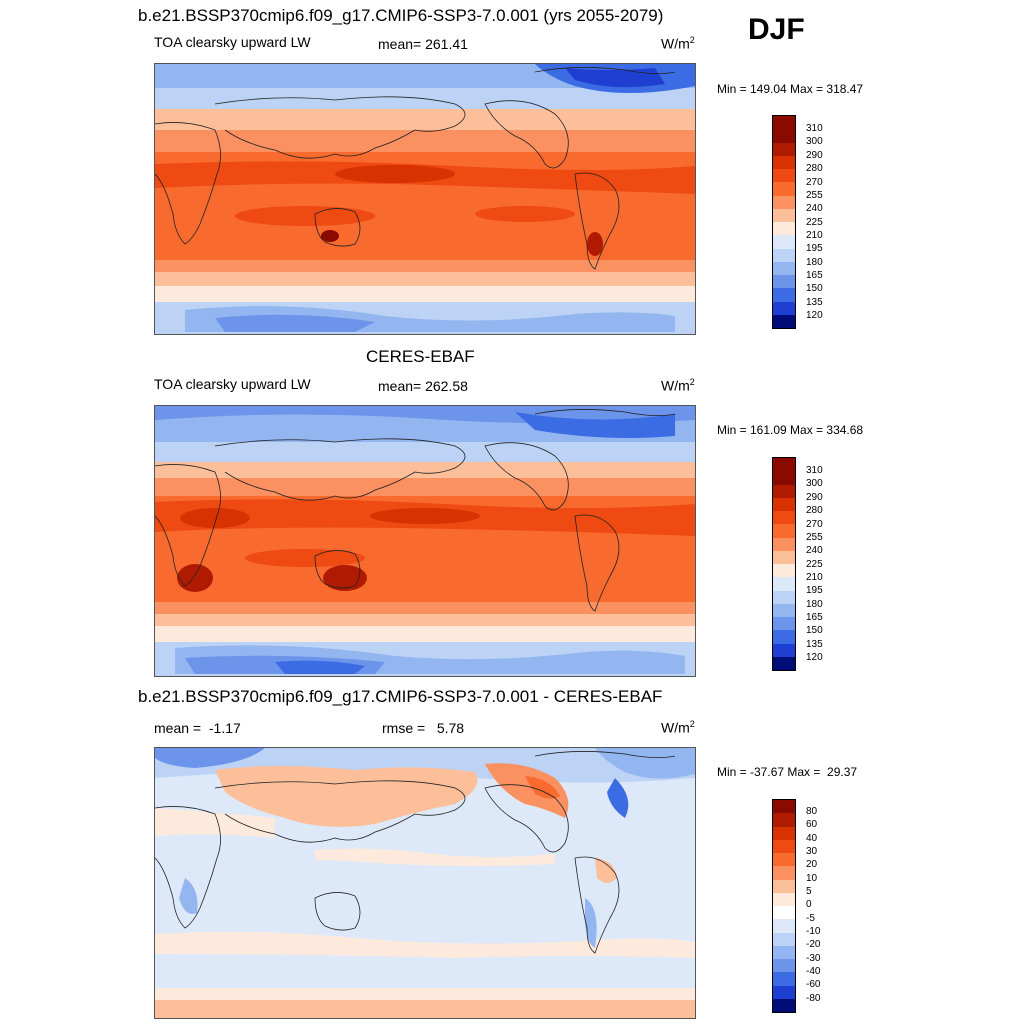  Describe the element at coordinates (420, 356) in the screenshot. I see `panel2-title: CERES-EBAF` at that location.